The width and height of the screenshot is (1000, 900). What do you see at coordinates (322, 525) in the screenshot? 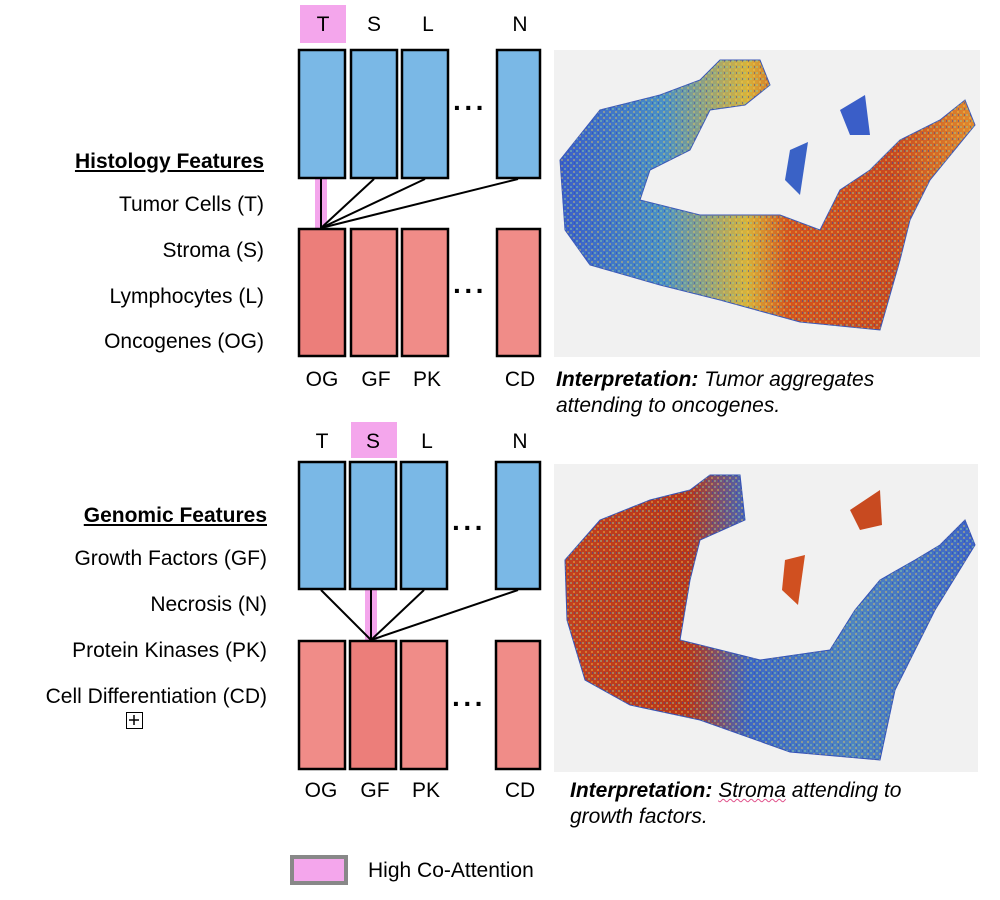
I see `bottom-hist-box-t` at bounding box center [322, 525].